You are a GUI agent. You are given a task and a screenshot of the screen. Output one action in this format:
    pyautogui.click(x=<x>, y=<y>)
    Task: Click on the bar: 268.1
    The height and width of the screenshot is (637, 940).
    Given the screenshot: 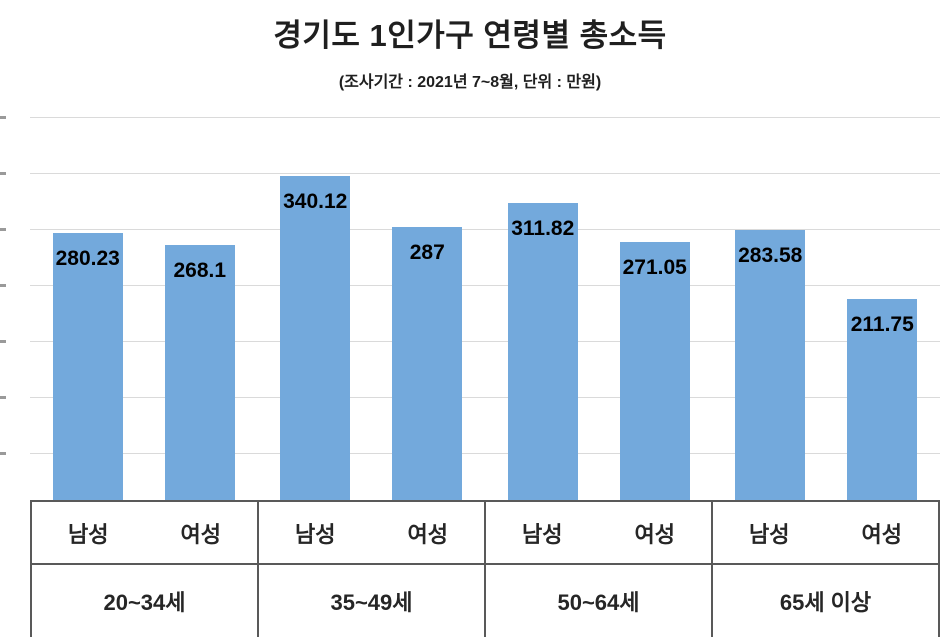 What is the action you would take?
    pyautogui.click(x=199, y=372)
    